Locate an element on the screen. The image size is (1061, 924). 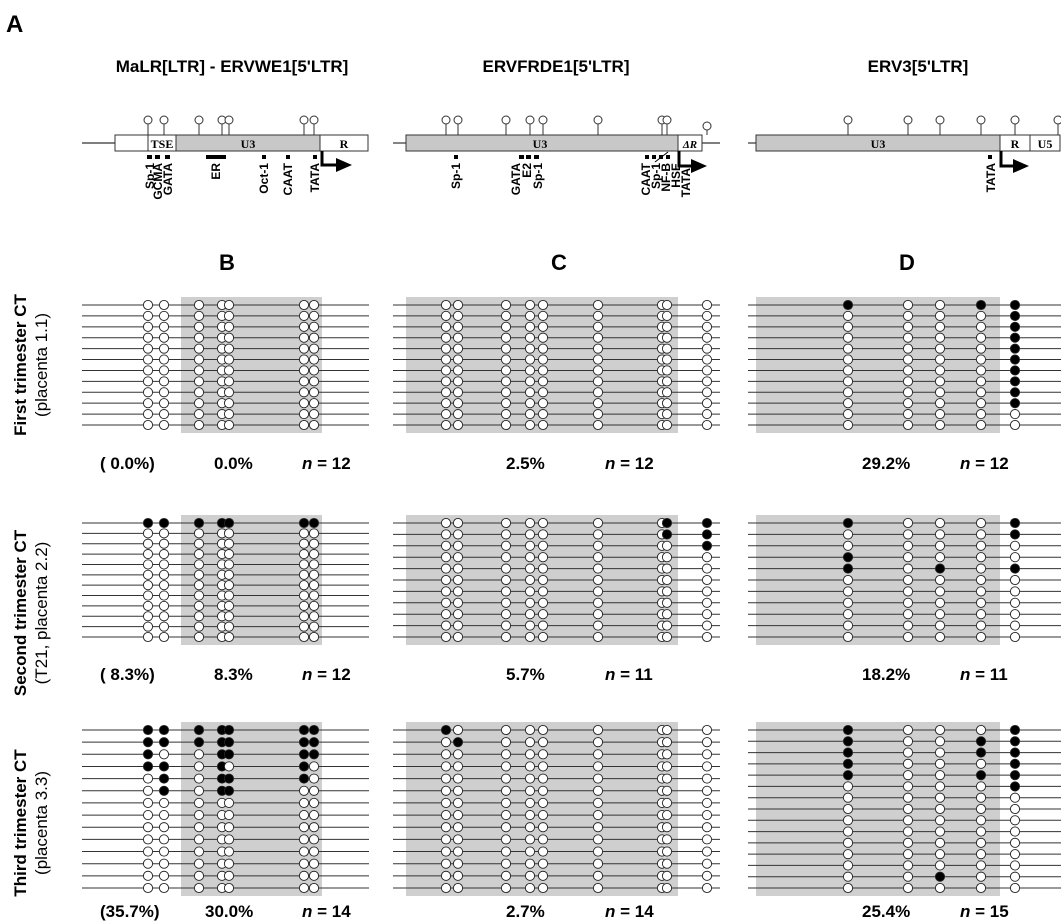
box-label-tse: TSE is located at coordinates (162, 144).